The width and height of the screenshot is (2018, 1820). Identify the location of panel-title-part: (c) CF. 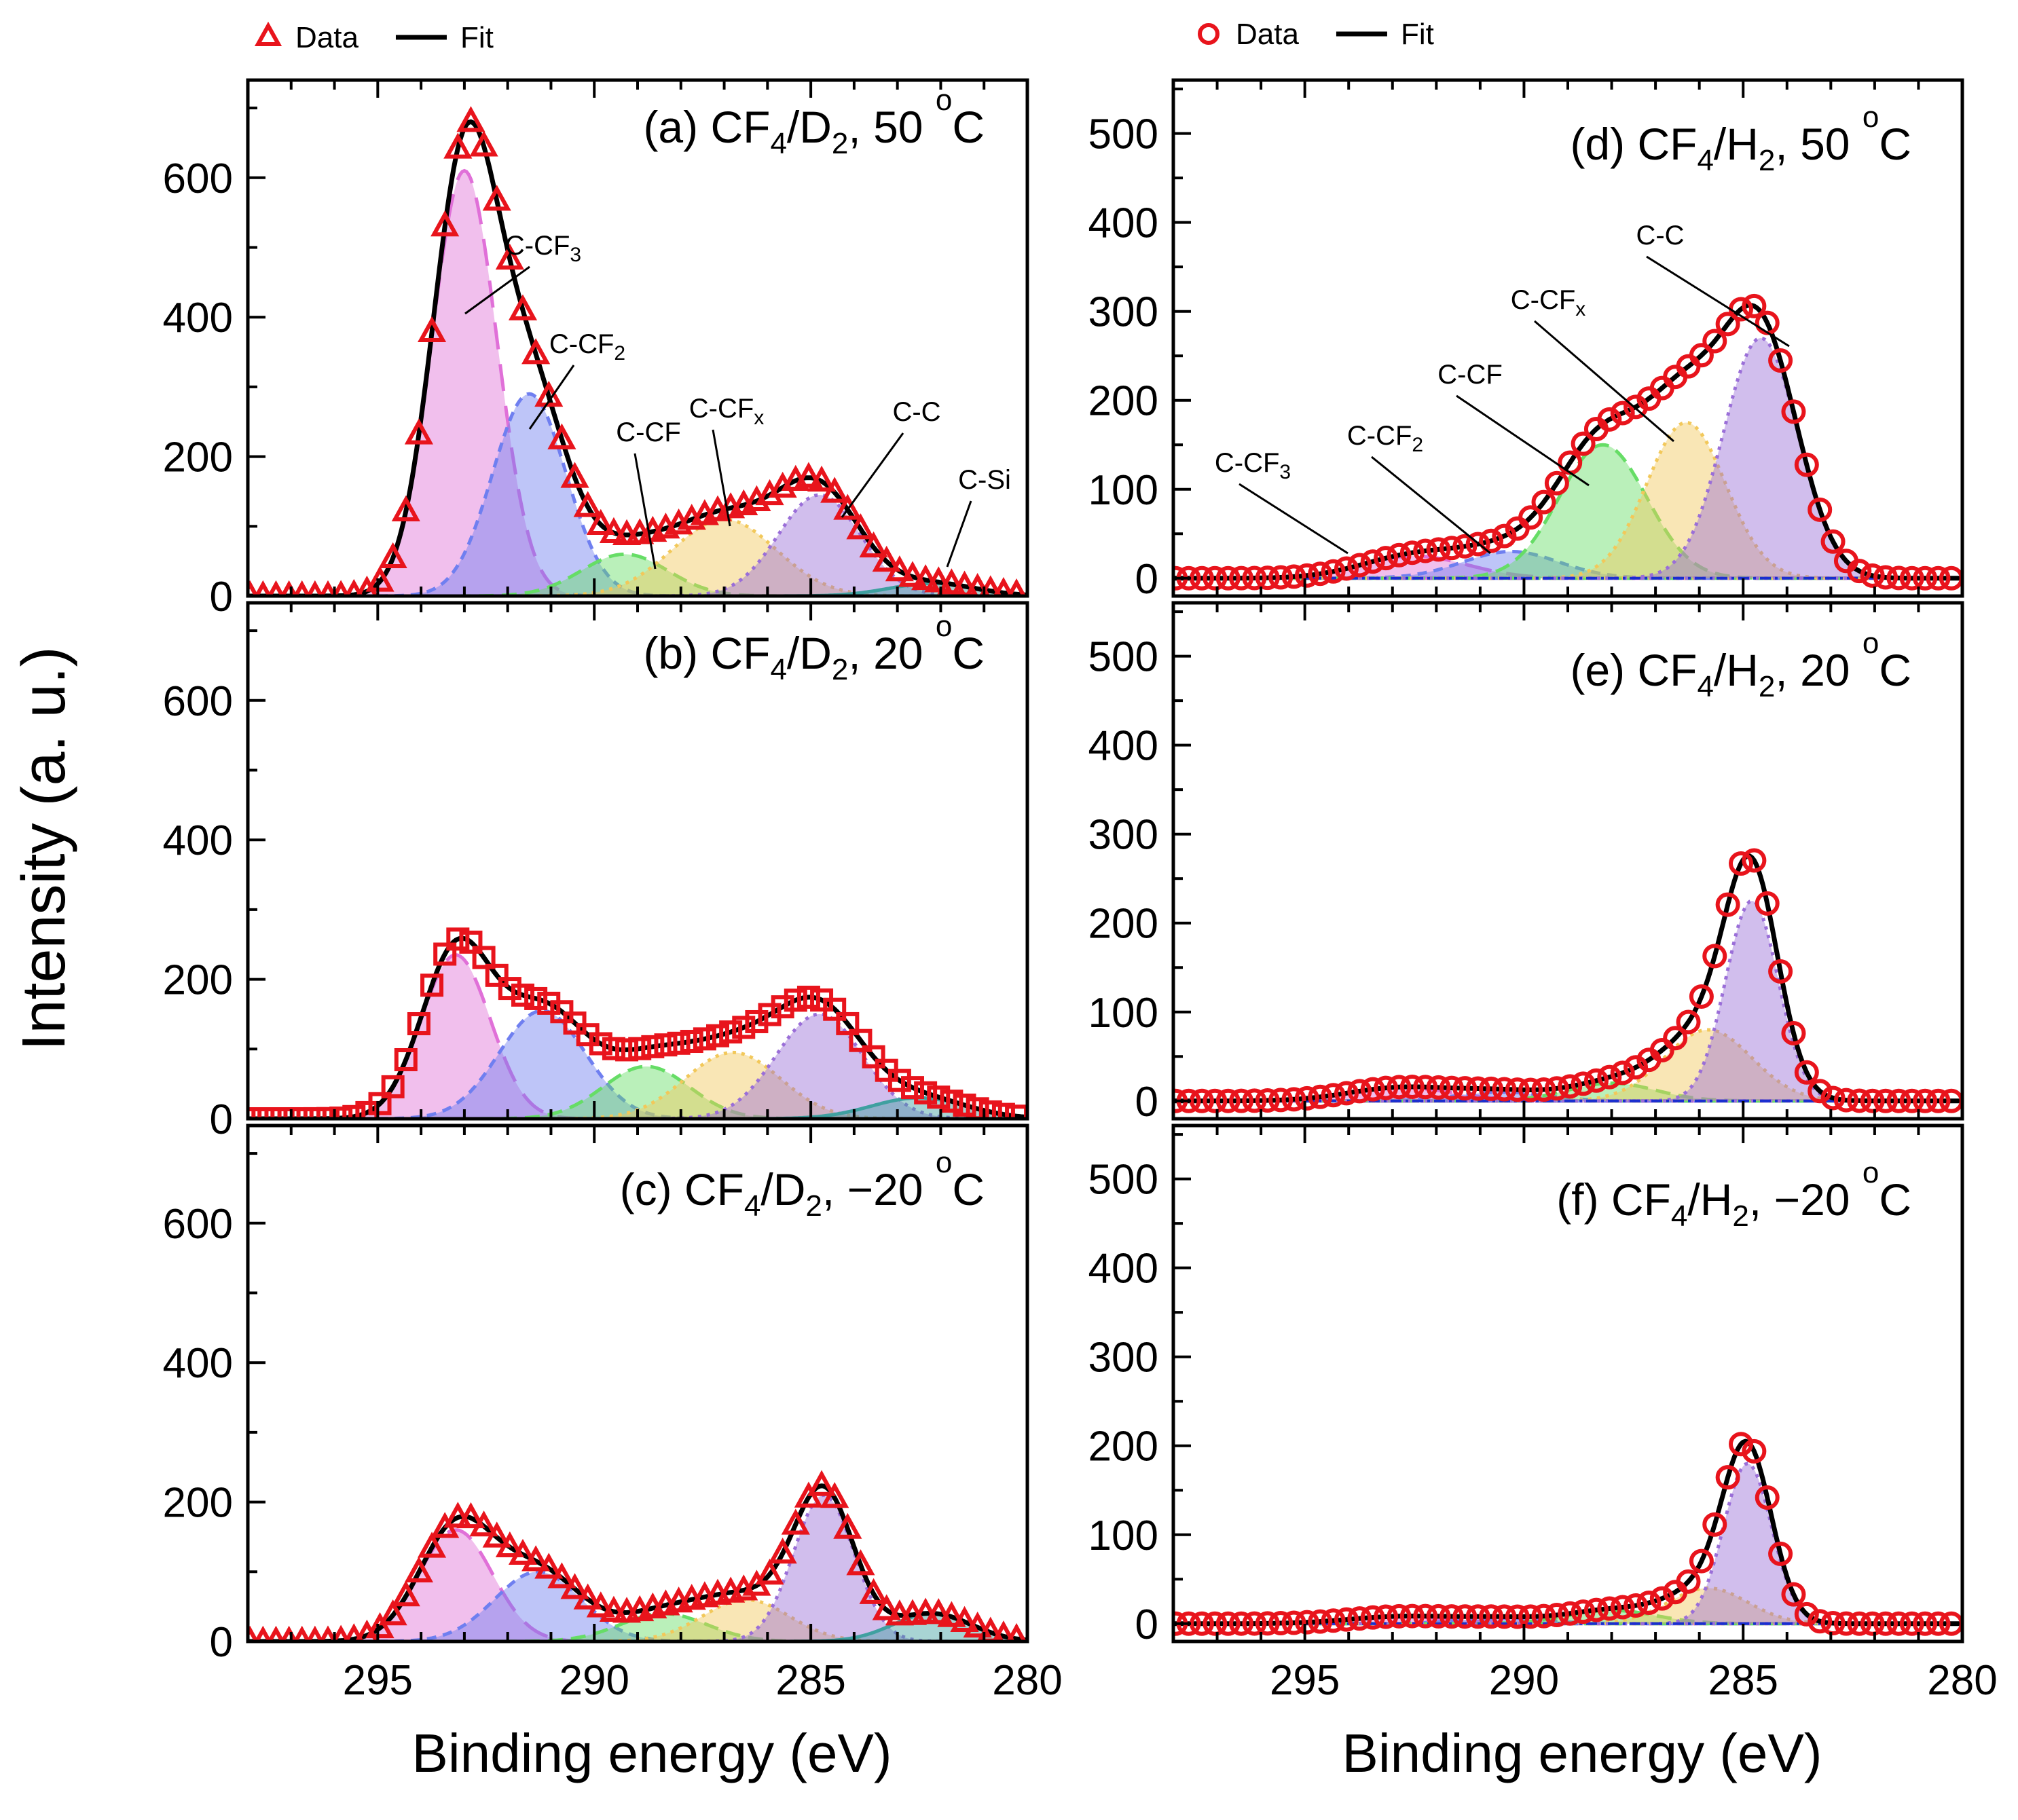
(682, 1189).